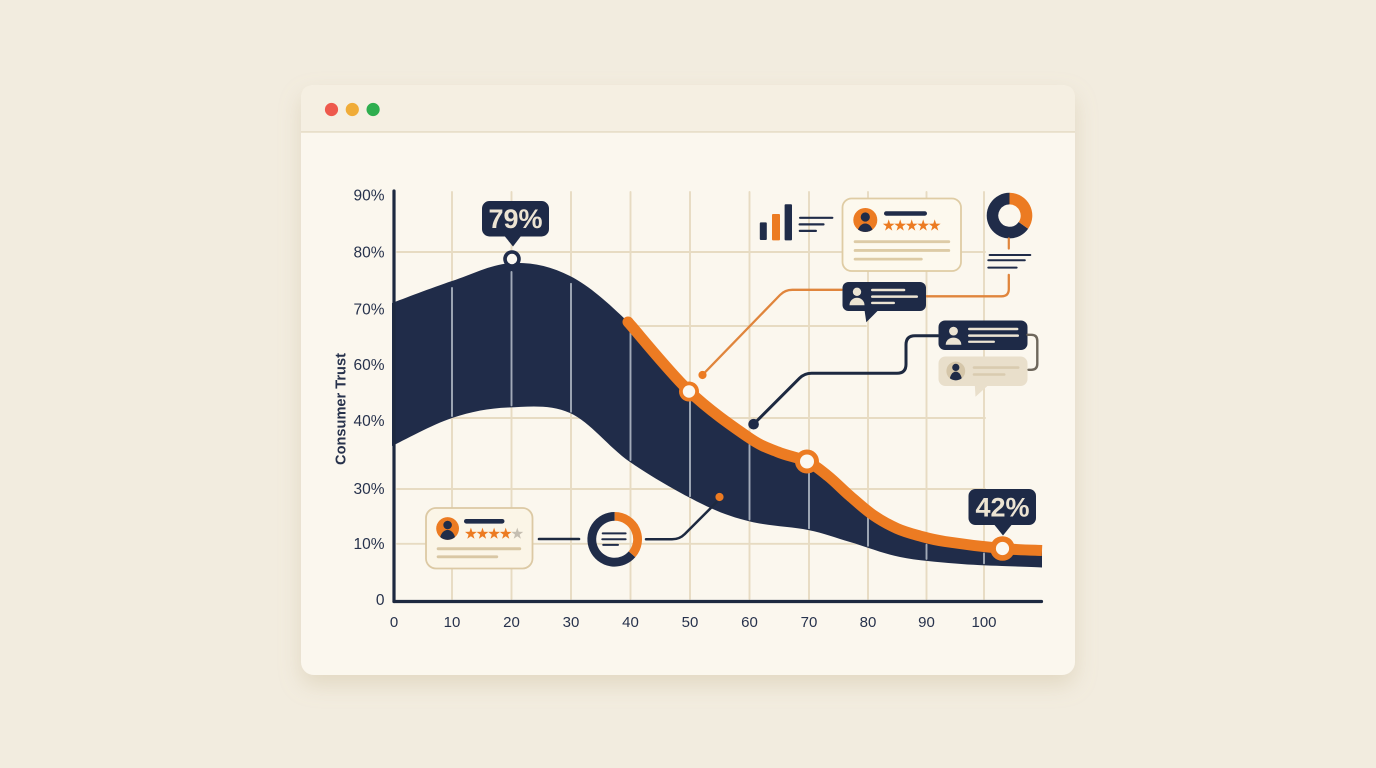  Describe the element at coordinates (515, 219) in the screenshot. I see `svg-text: 79%` at that location.